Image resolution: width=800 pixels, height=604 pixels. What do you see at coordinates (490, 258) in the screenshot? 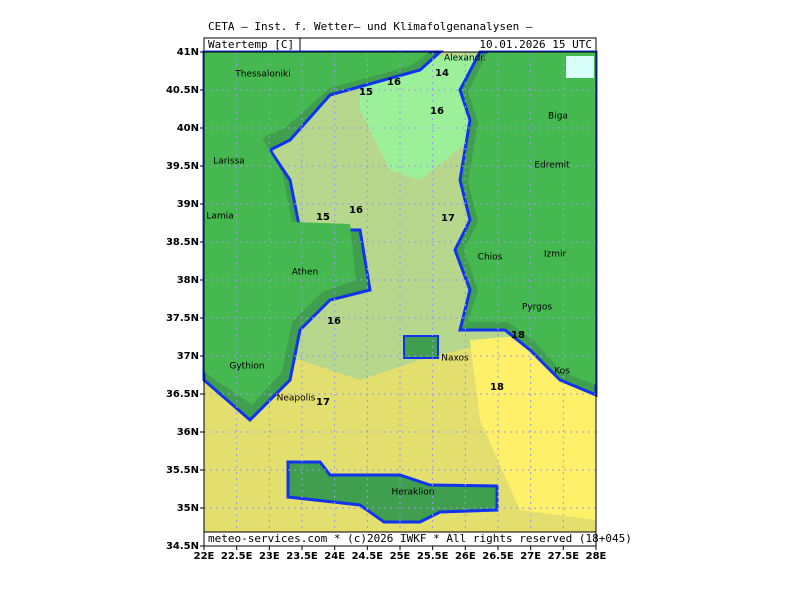
I see `place-label: Chios` at bounding box center [490, 258].